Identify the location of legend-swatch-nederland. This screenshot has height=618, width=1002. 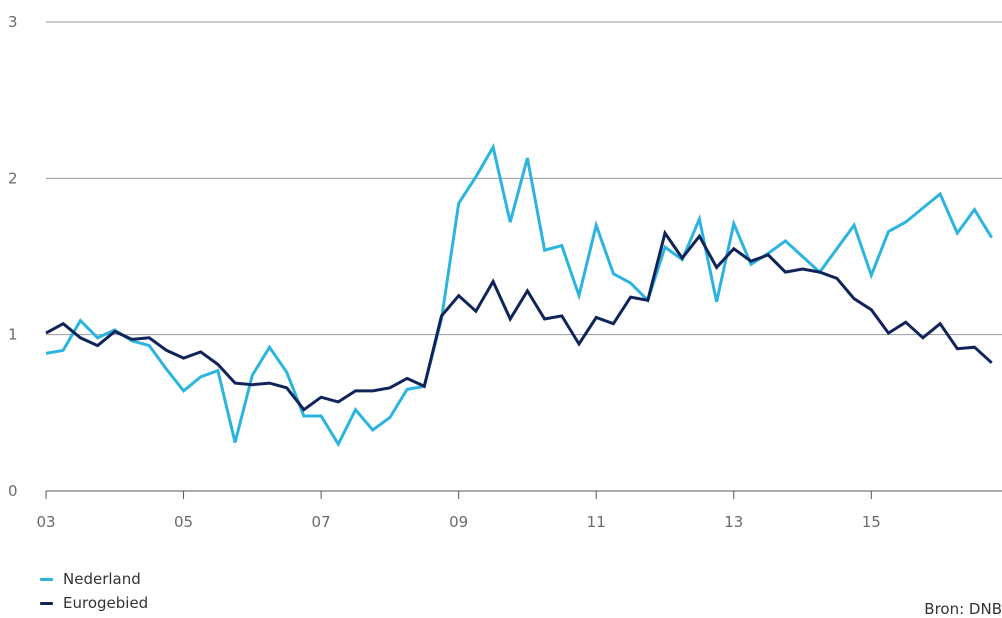
(46, 579).